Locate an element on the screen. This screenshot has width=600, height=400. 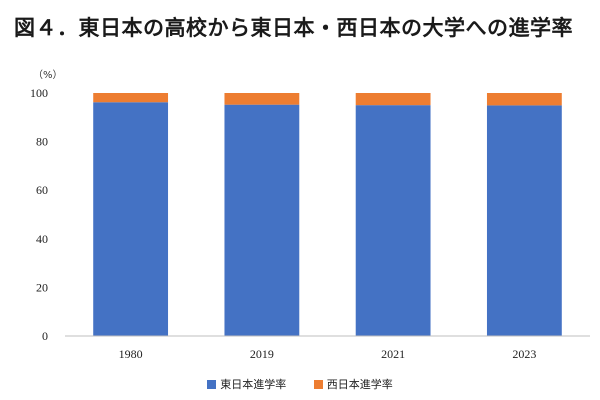
legend-label-west: 西日本進学率 is located at coordinates (359, 384).